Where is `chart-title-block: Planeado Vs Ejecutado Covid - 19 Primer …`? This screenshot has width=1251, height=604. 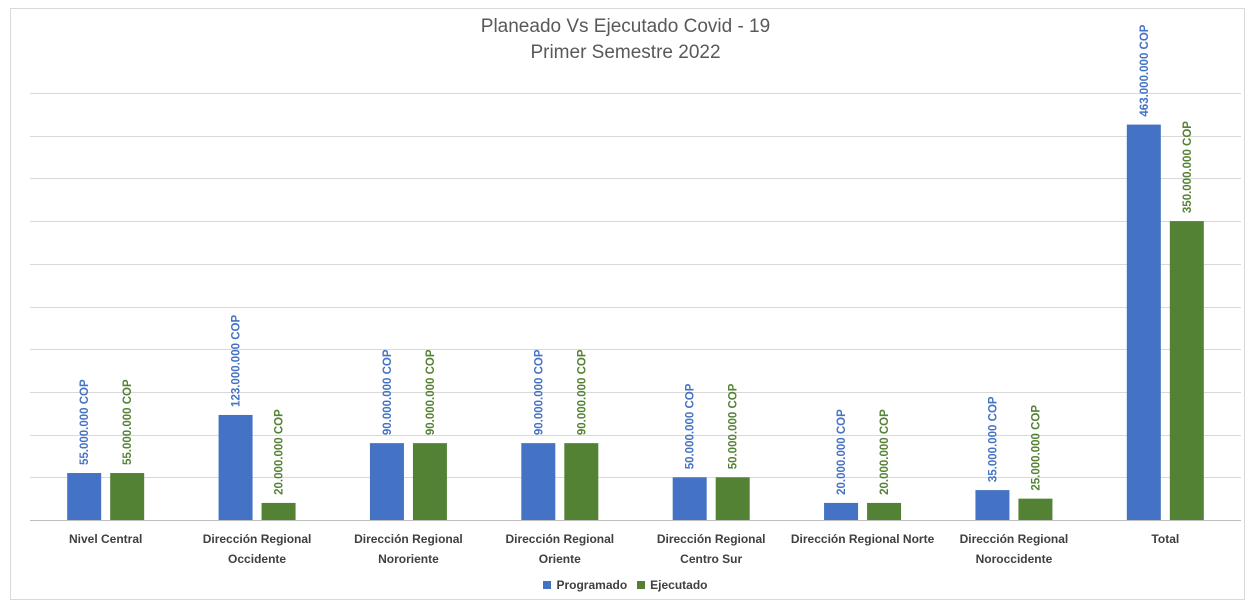 chart-title-block: Planeado Vs Ejecutado Covid - 19 Primer … is located at coordinates (625, 40).